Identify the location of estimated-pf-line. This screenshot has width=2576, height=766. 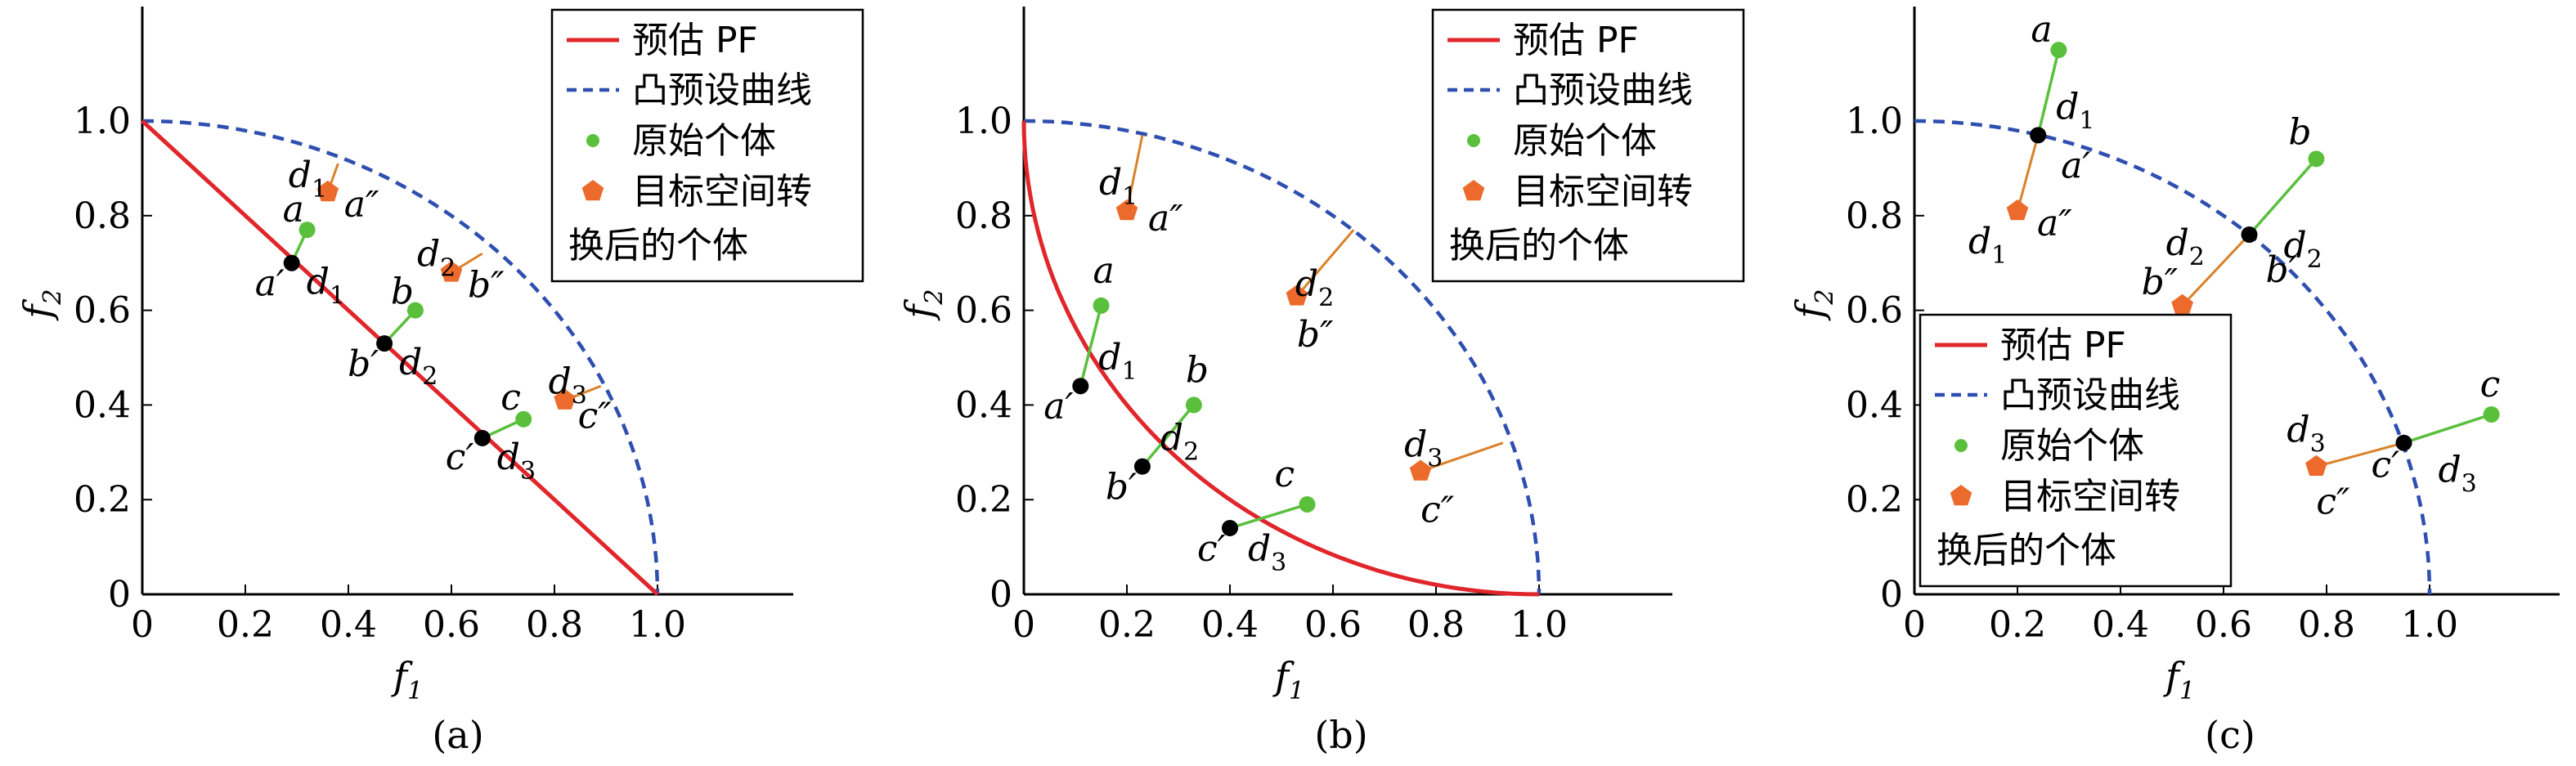
(400, 357).